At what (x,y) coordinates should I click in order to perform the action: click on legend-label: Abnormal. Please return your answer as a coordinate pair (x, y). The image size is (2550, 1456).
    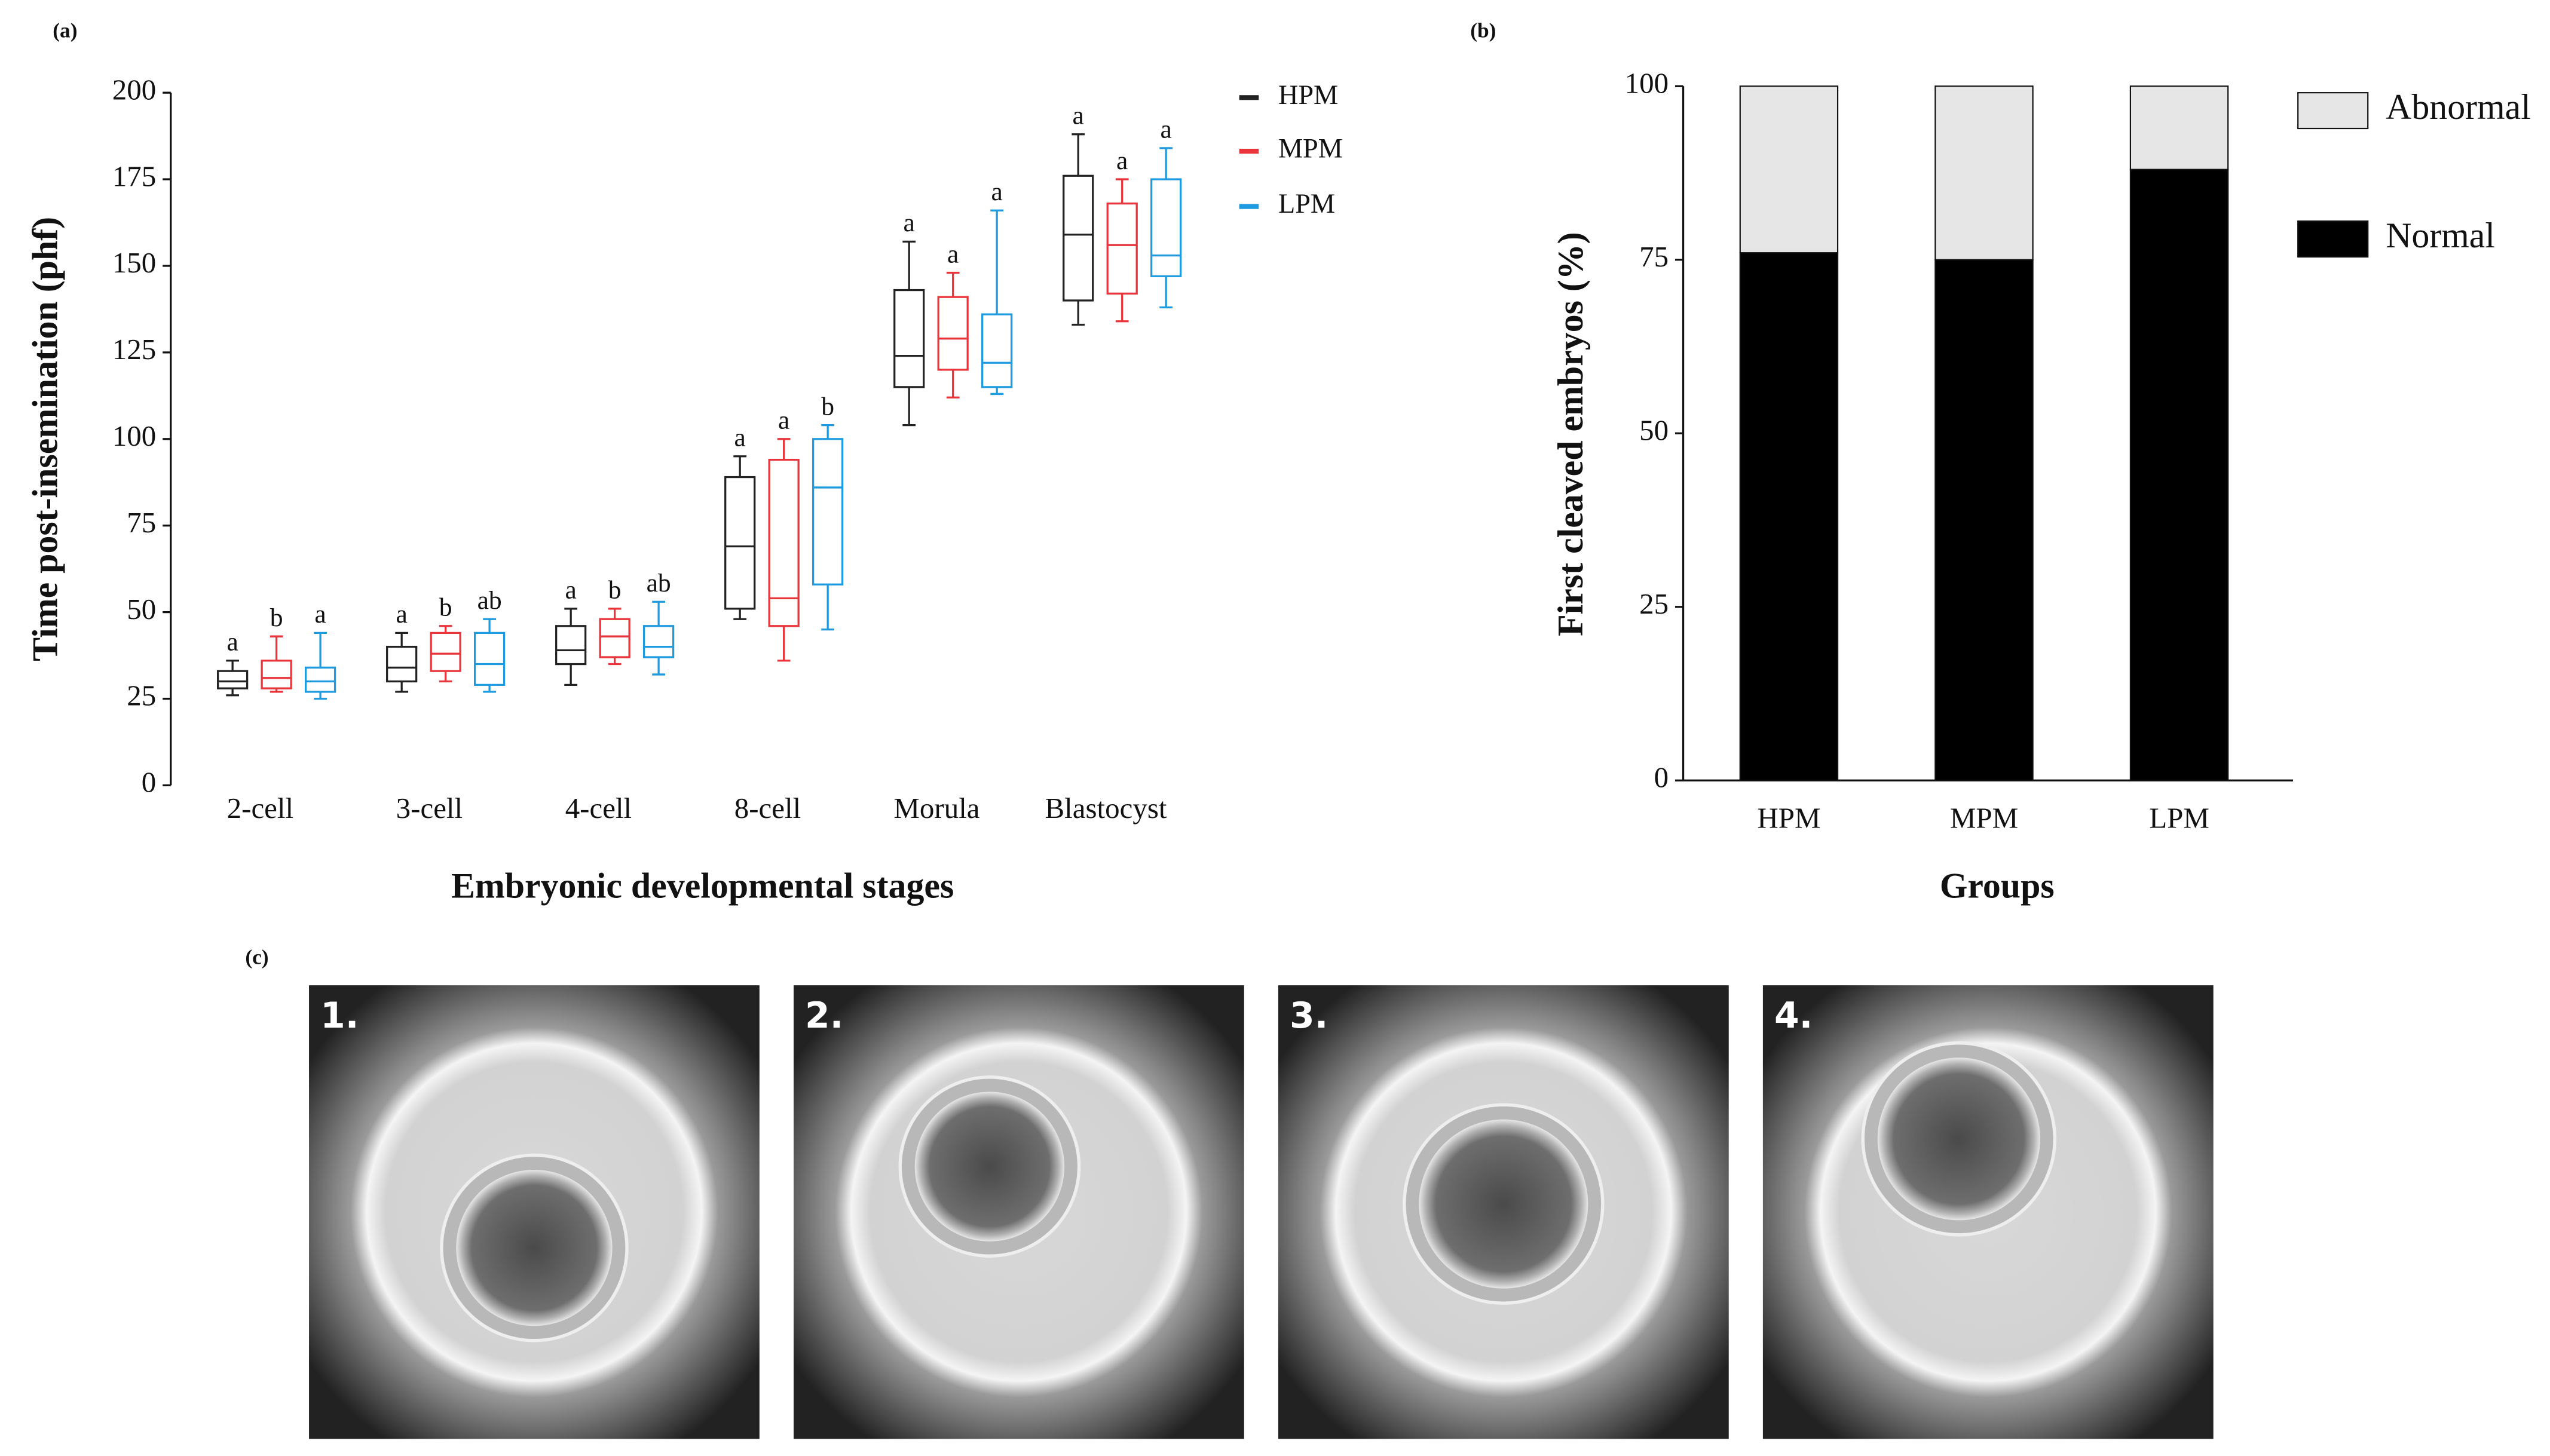
    Looking at the image, I should click on (2459, 107).